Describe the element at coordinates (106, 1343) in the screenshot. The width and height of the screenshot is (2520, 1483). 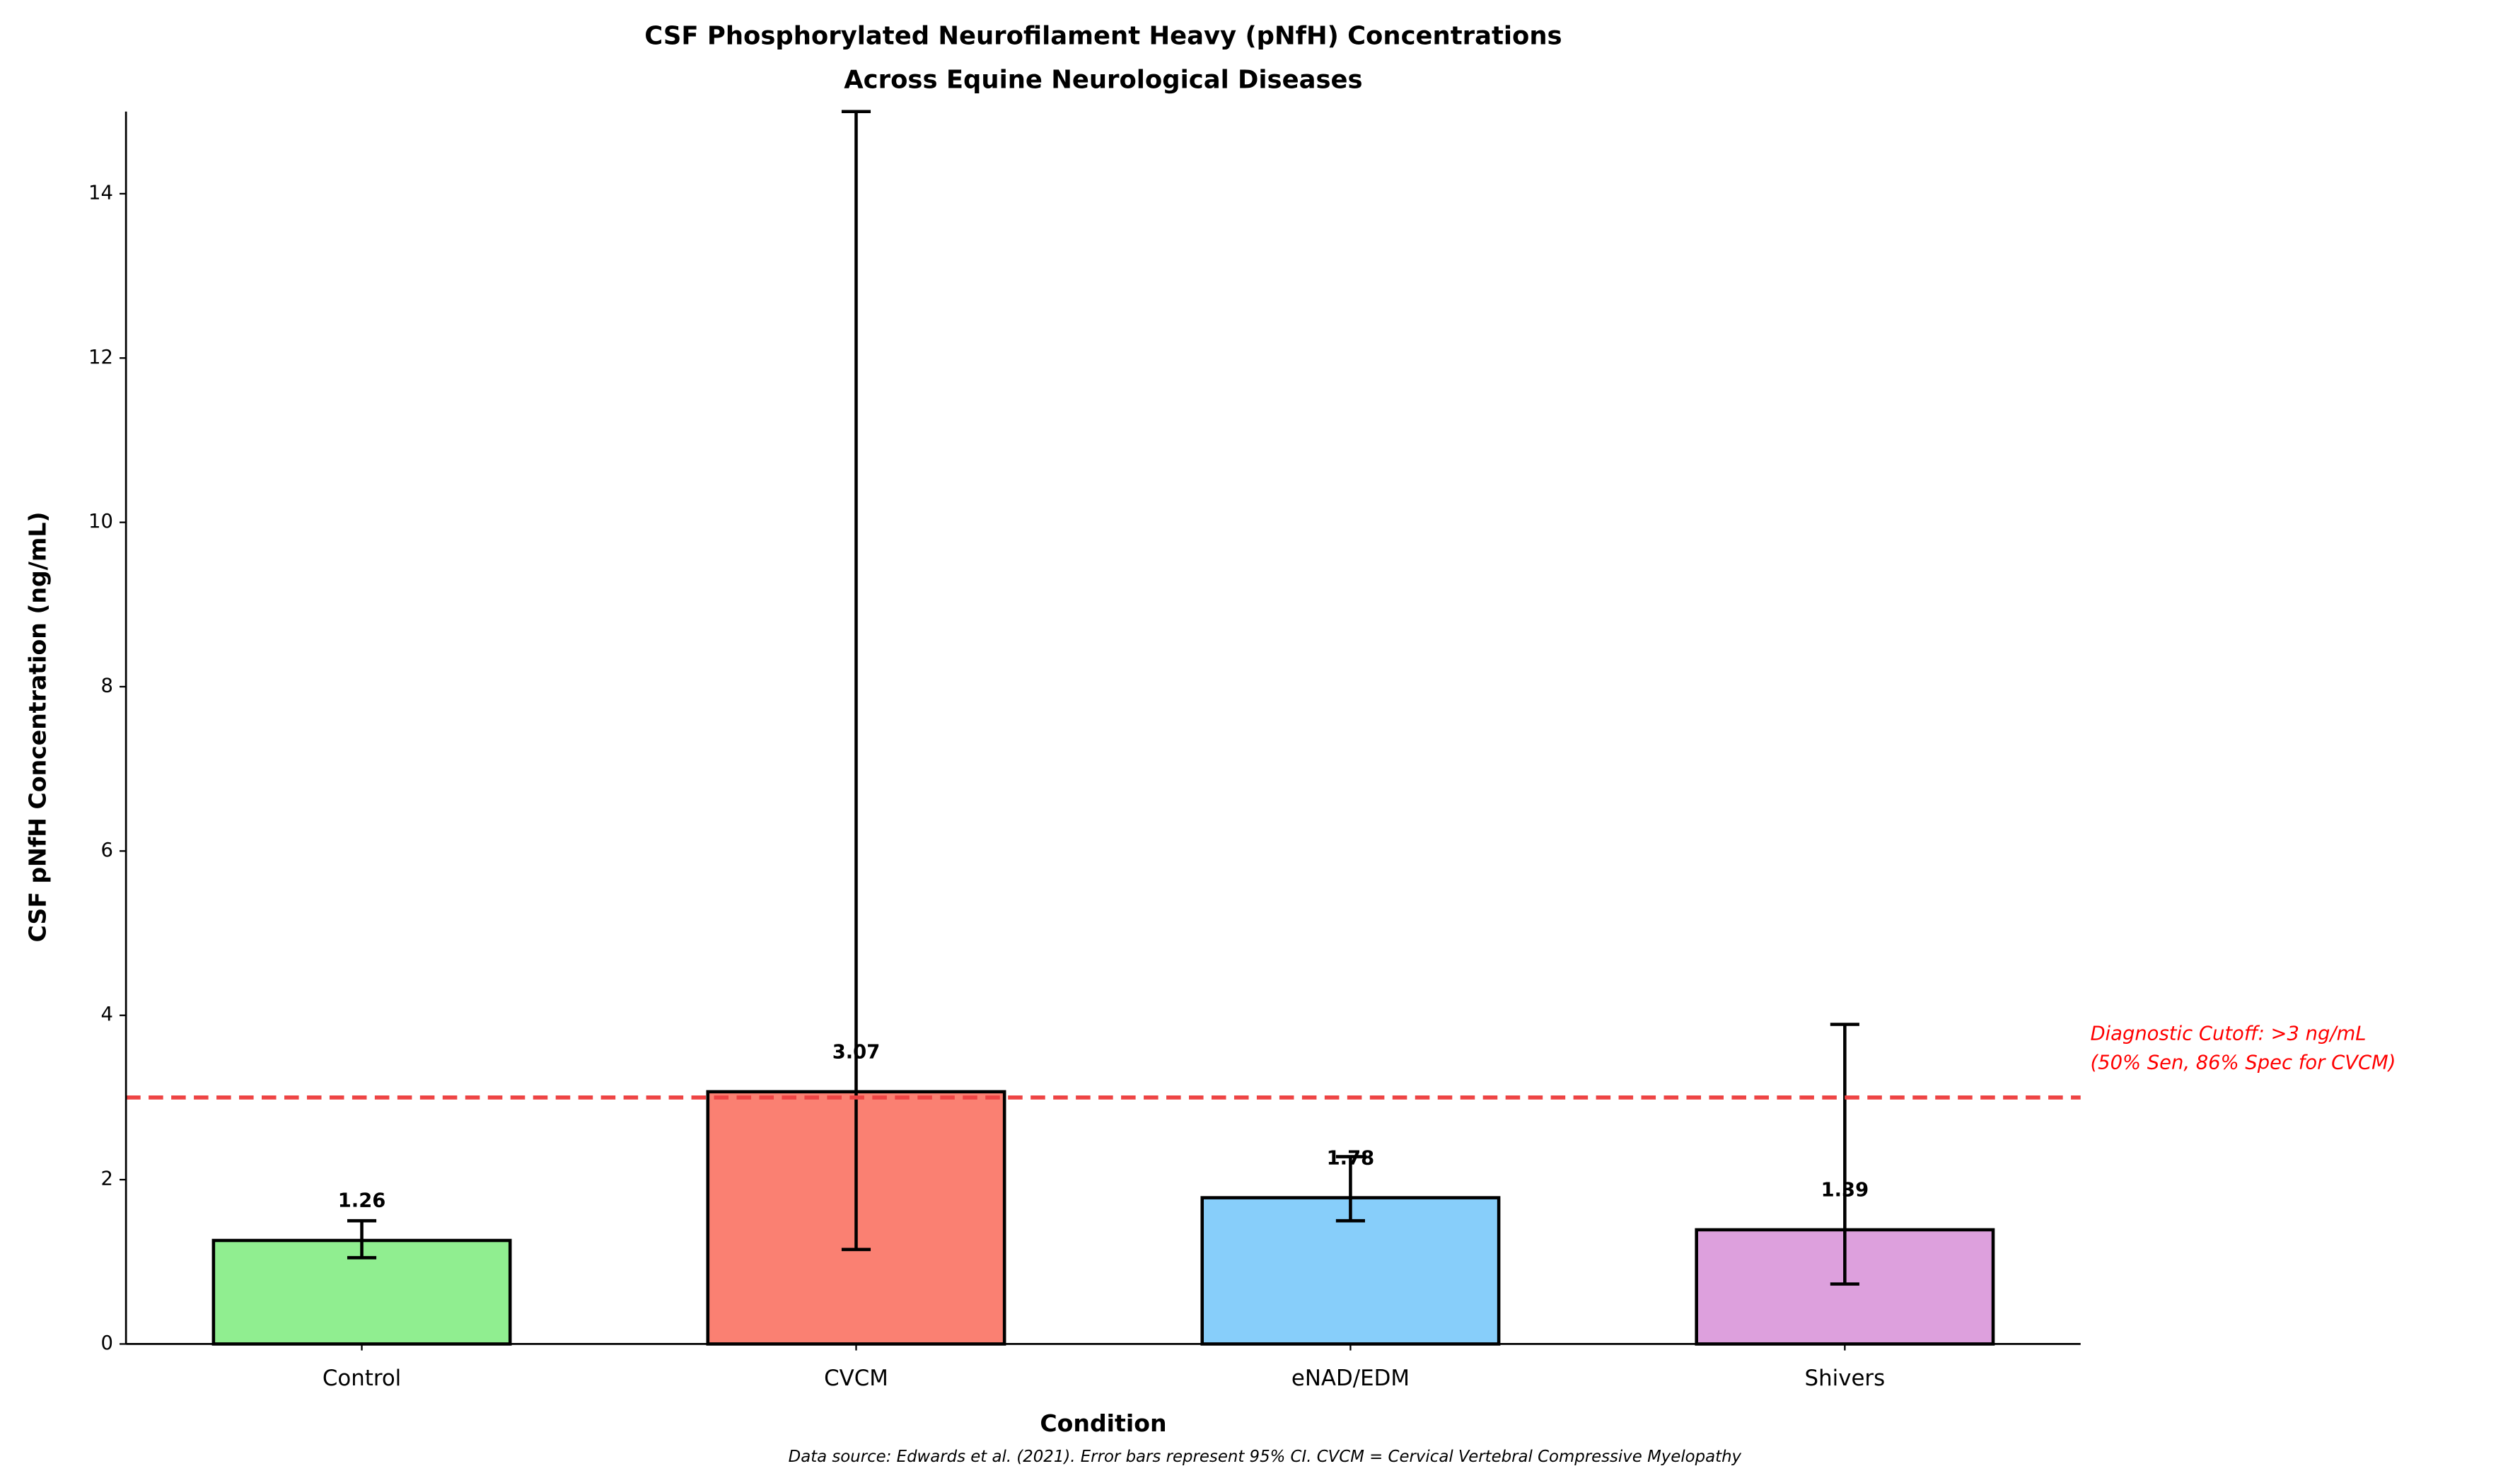
I see `y-tick-label: 0` at that location.